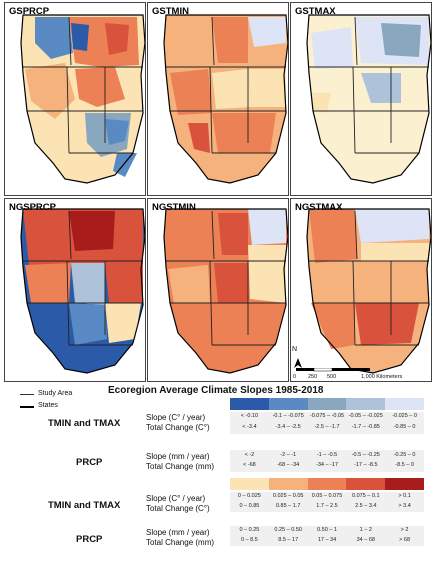 The height and width of the screenshot is (562, 434). I want to click on warm-prcp-slope: > 2, so click(404, 530).